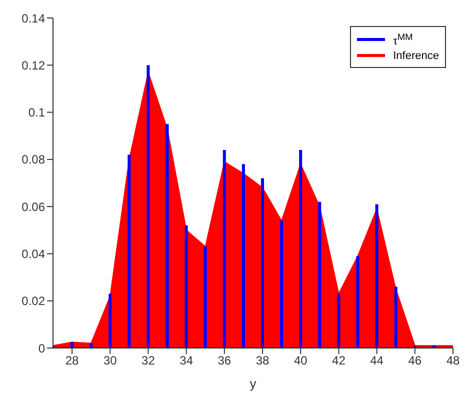 The height and width of the screenshot is (405, 476). What do you see at coordinates (34, 18) in the screenshot?
I see `y-tick-label: 0.14` at bounding box center [34, 18].